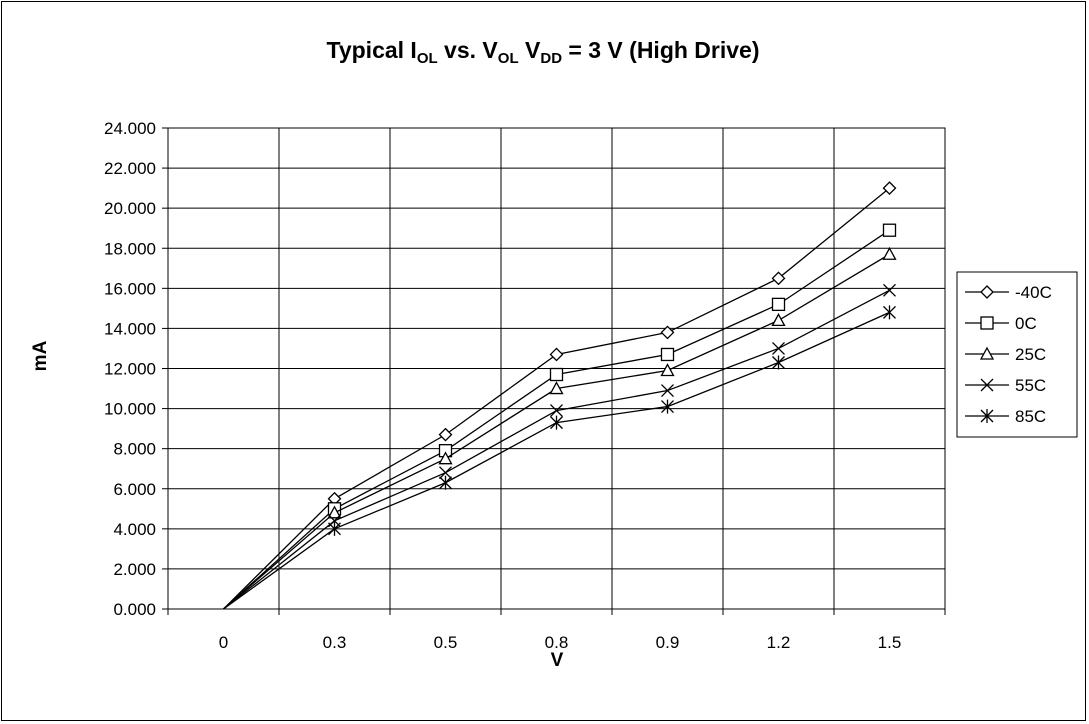 The height and width of the screenshot is (724, 1089). I want to click on legend-label: 55C, so click(1030, 385).